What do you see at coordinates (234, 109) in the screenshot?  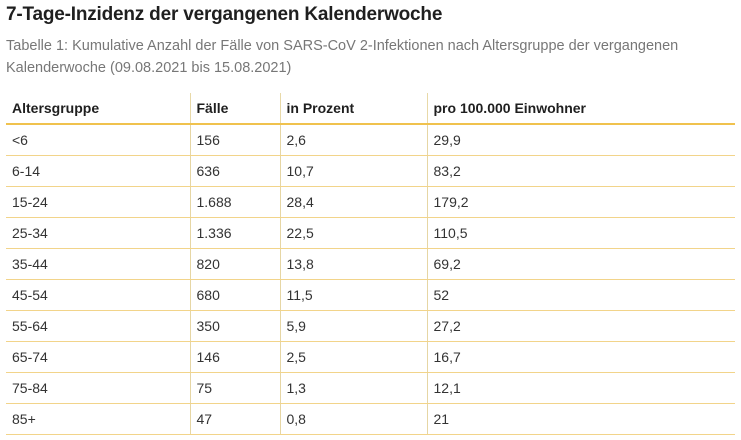 I see `header-faelle: Fälle` at bounding box center [234, 109].